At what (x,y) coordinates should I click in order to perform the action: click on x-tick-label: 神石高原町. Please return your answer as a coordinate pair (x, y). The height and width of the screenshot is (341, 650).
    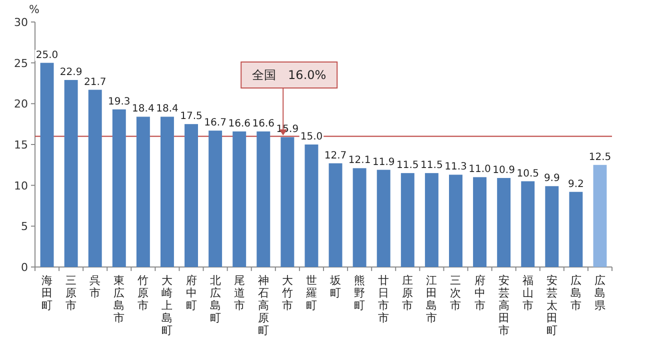
    Looking at the image, I should click on (263, 305).